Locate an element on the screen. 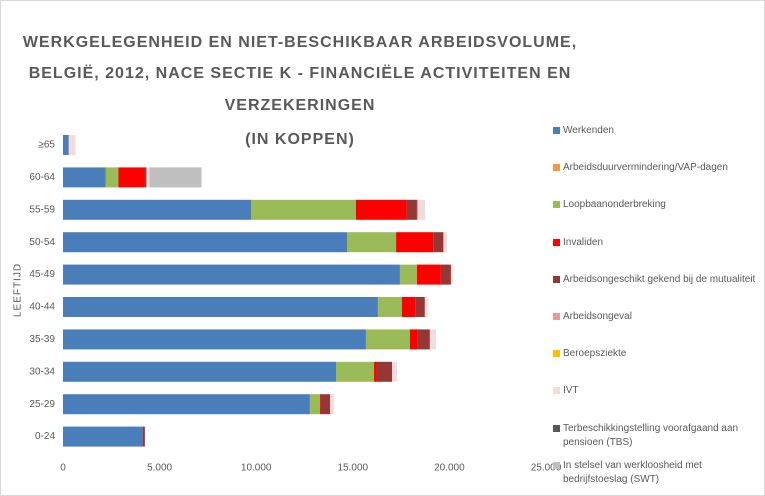 The height and width of the screenshot is (496, 765). legend-entry: Beroepsziekte is located at coordinates (659, 354).